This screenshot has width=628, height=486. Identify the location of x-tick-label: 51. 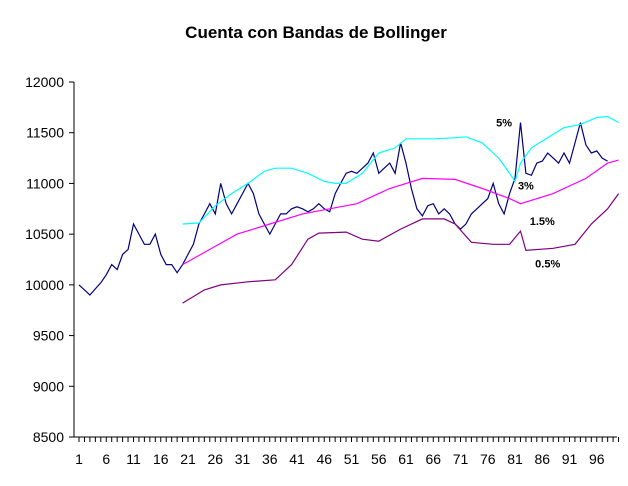
(352, 459).